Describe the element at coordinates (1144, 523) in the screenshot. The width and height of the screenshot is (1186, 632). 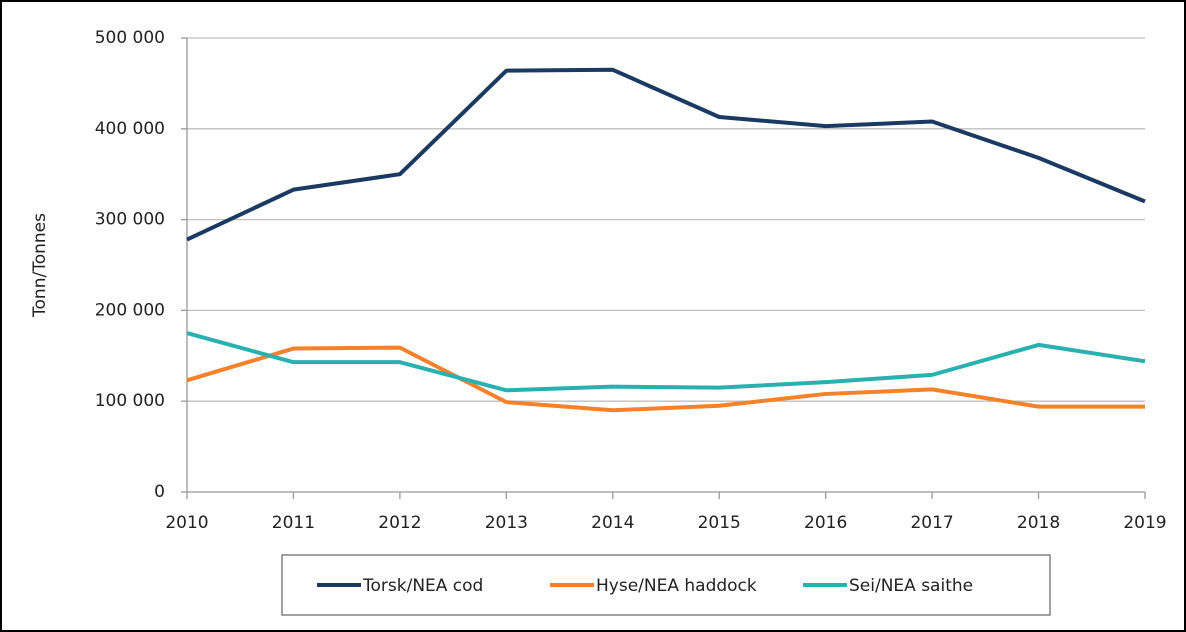
I see `x-tick-label: 2019` at that location.